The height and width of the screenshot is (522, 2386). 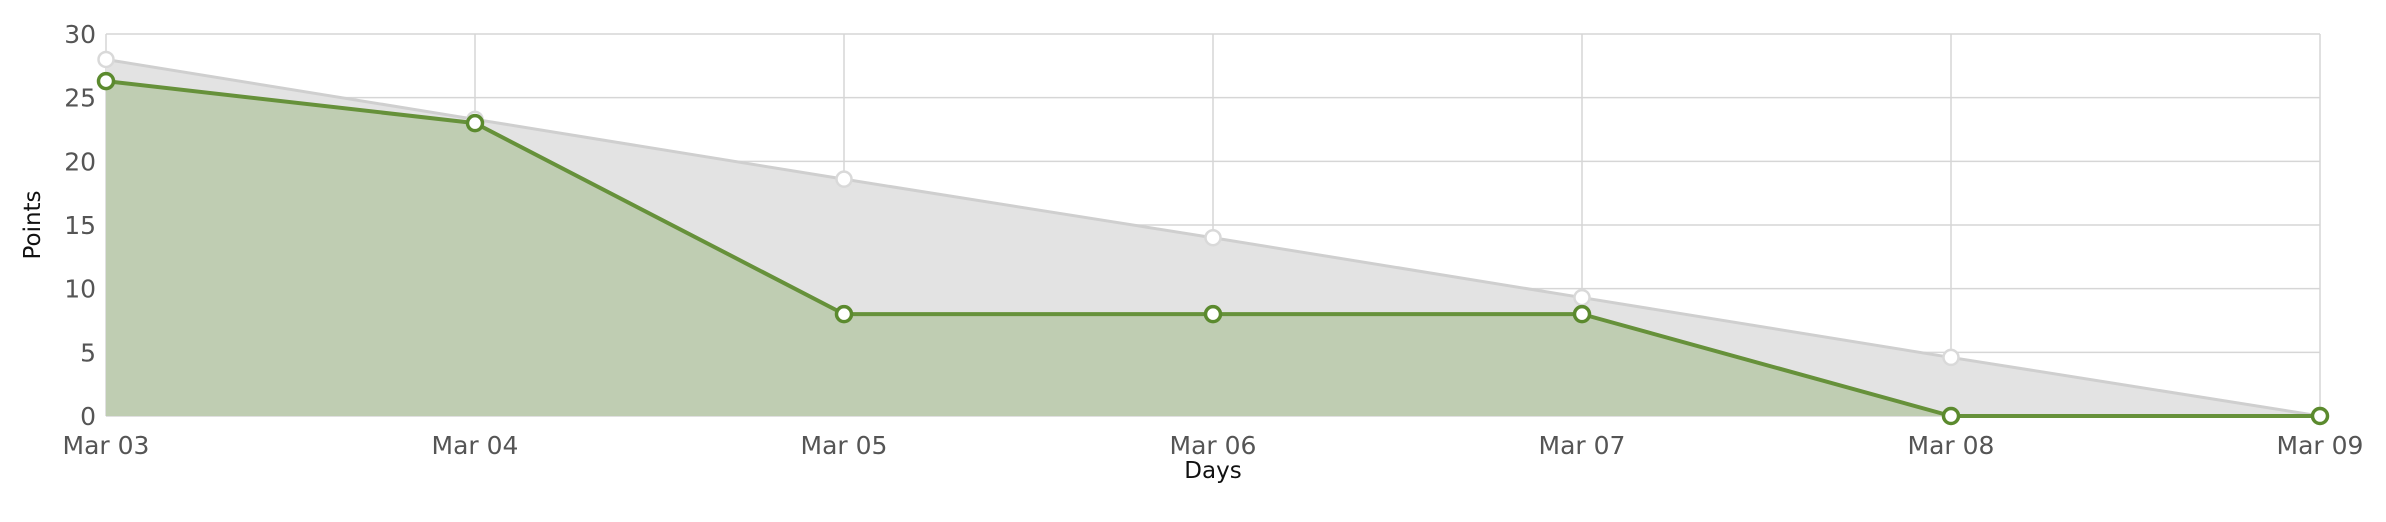 What do you see at coordinates (80, 161) in the screenshot?
I see `y-tick-label: 20` at bounding box center [80, 161].